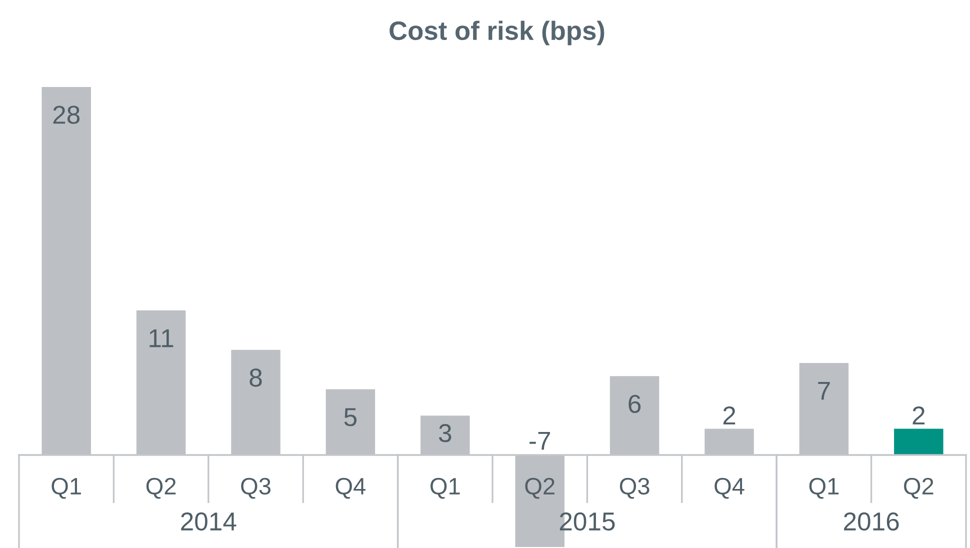 The image size is (970, 548). What do you see at coordinates (540, 441) in the screenshot?
I see `data-label: -7` at bounding box center [540, 441].